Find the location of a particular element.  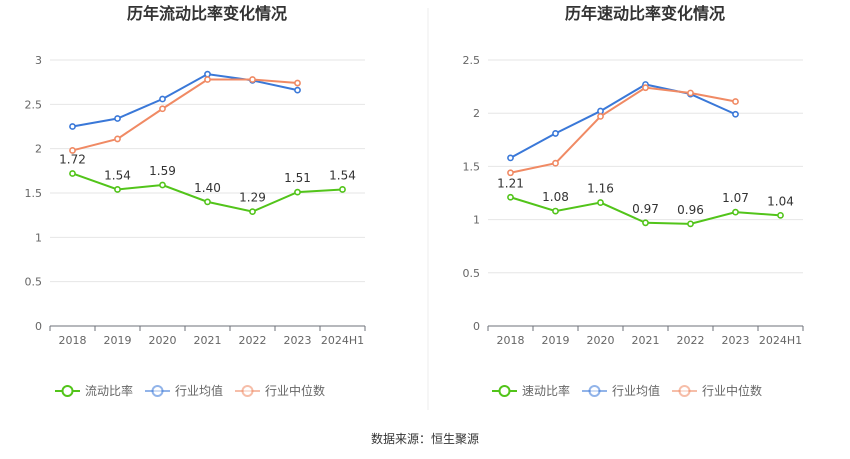

legend-item-1: 速动比率 is located at coordinates (531, 390).